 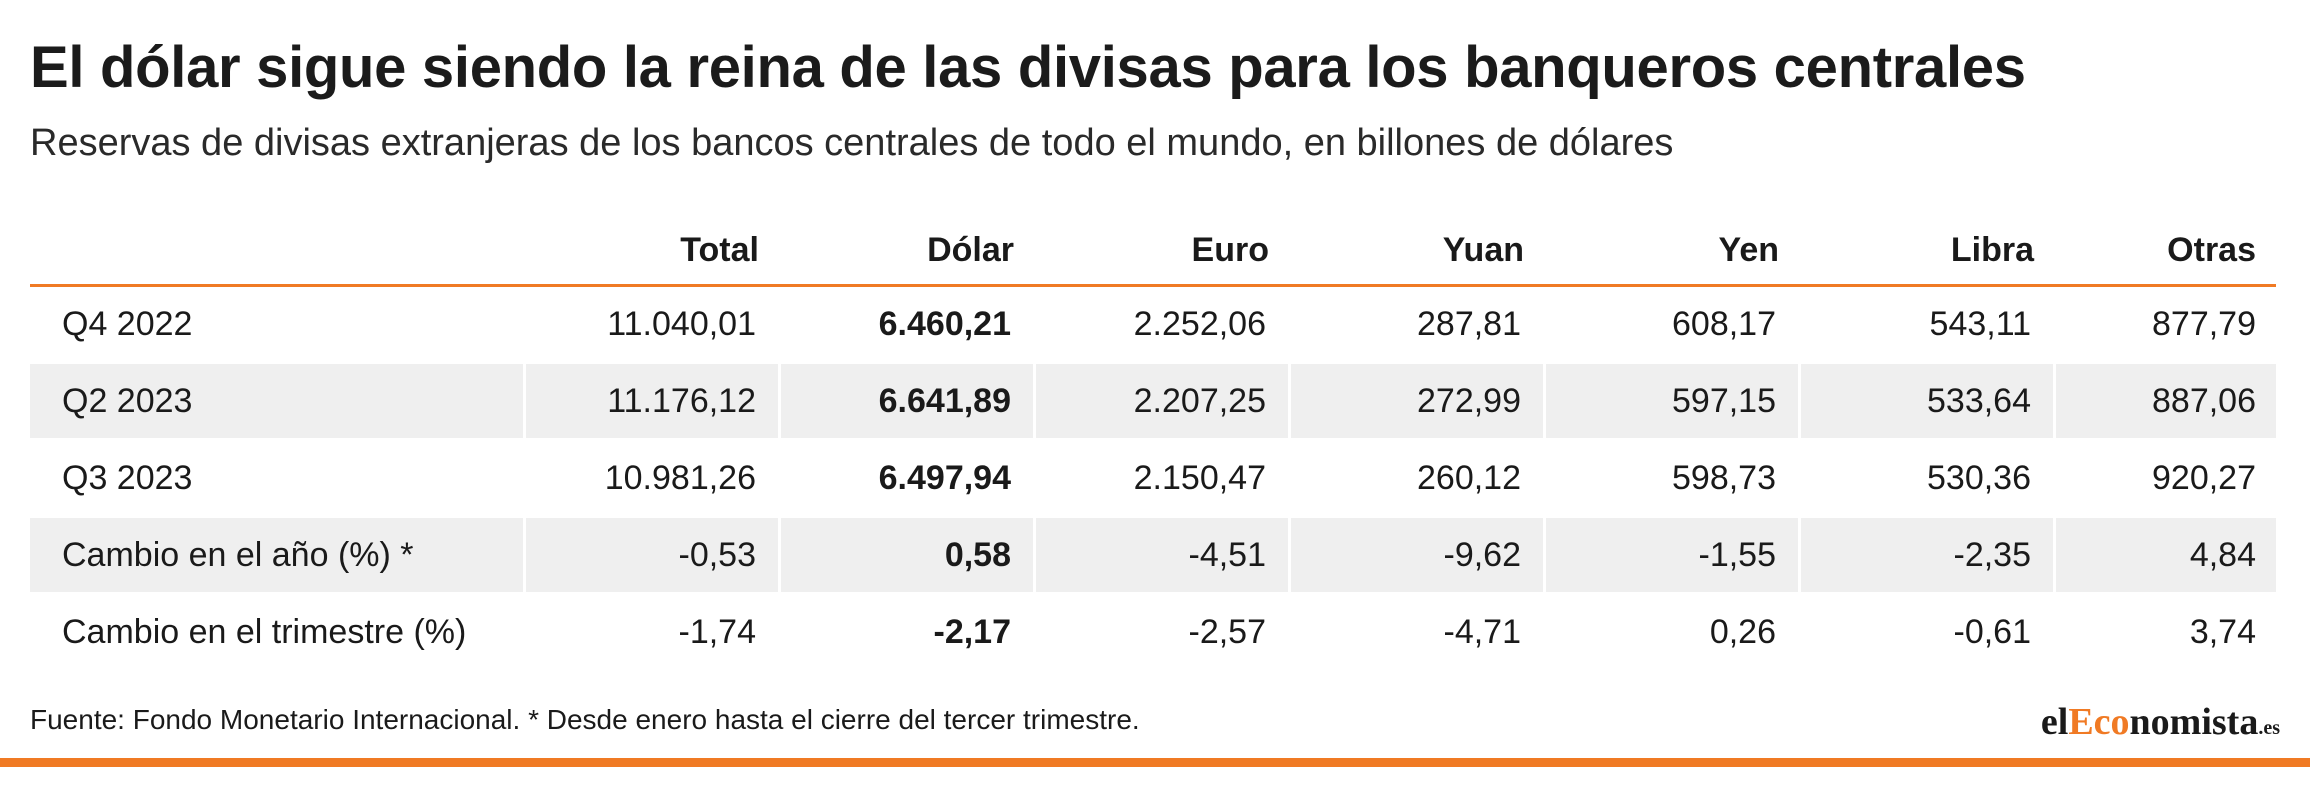 I want to click on cell-euro: 2.207,25, so click(x=1163, y=402).